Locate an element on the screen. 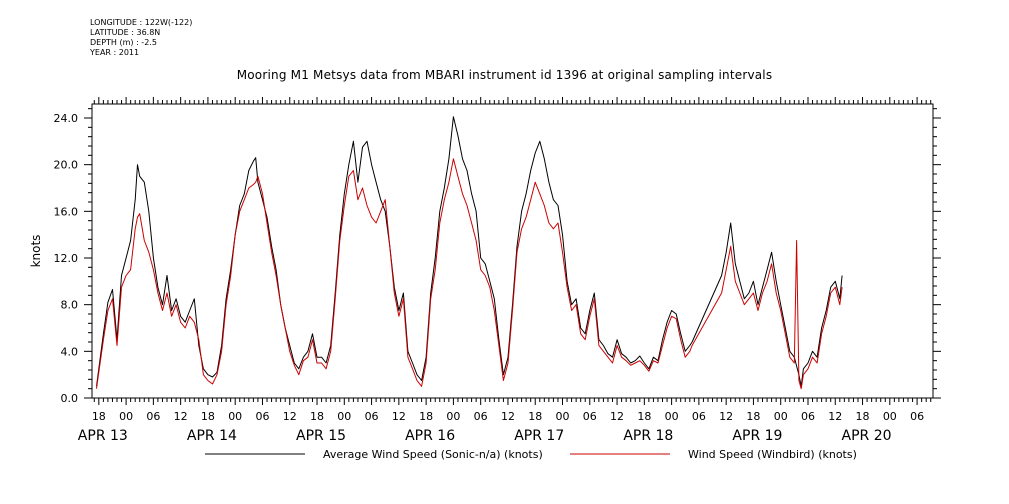  y-tick-label: 12.0 is located at coordinates (66, 258).